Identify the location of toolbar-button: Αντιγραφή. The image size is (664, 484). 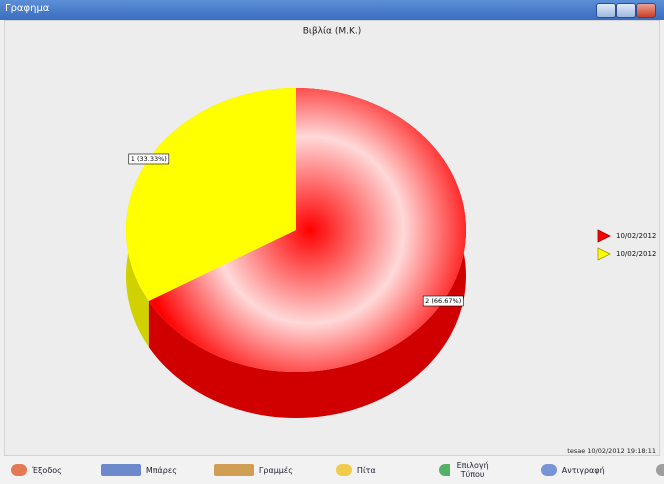
(572, 470).